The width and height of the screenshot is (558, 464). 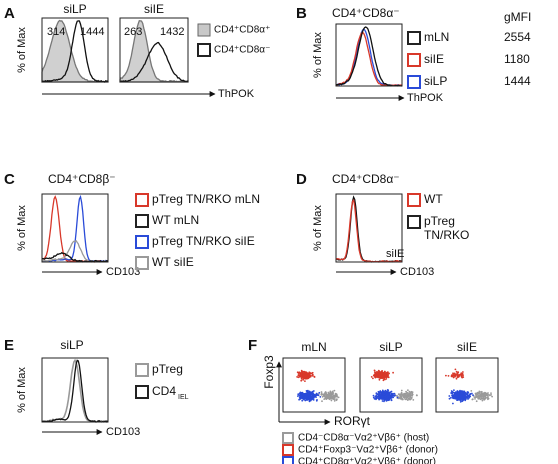 I want to click on mfi-value: 1180, so click(x=517, y=59).